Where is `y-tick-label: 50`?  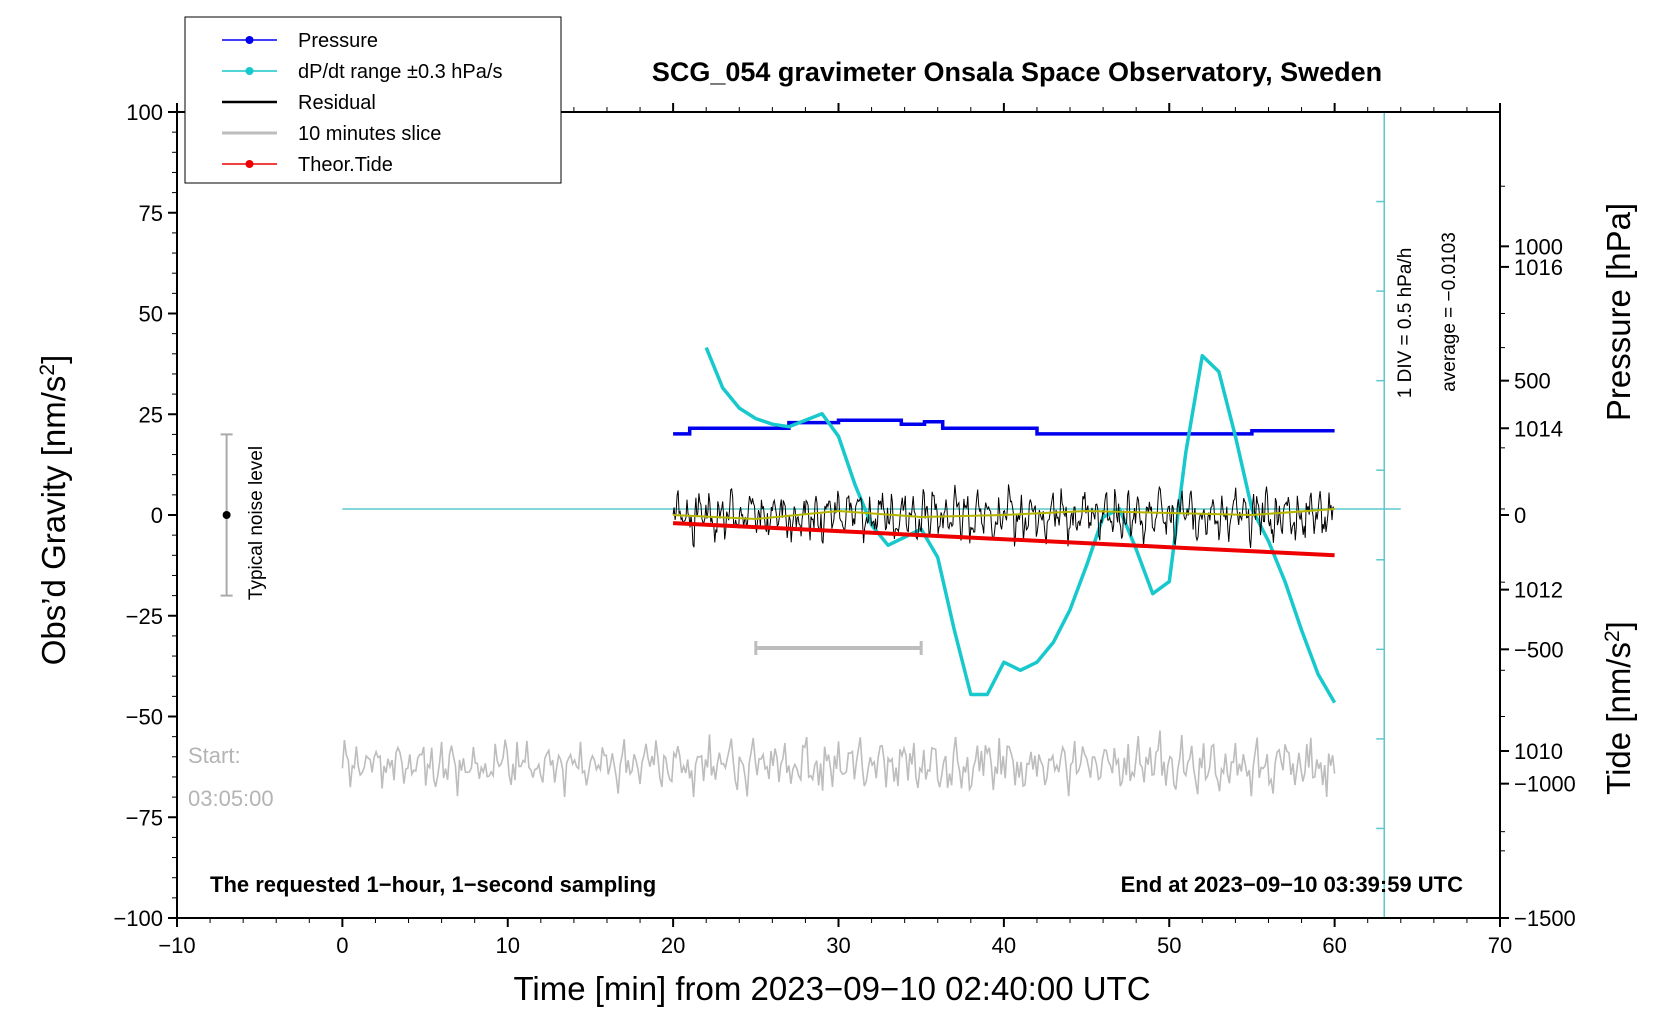
y-tick-label: 50 is located at coordinates (151, 314).